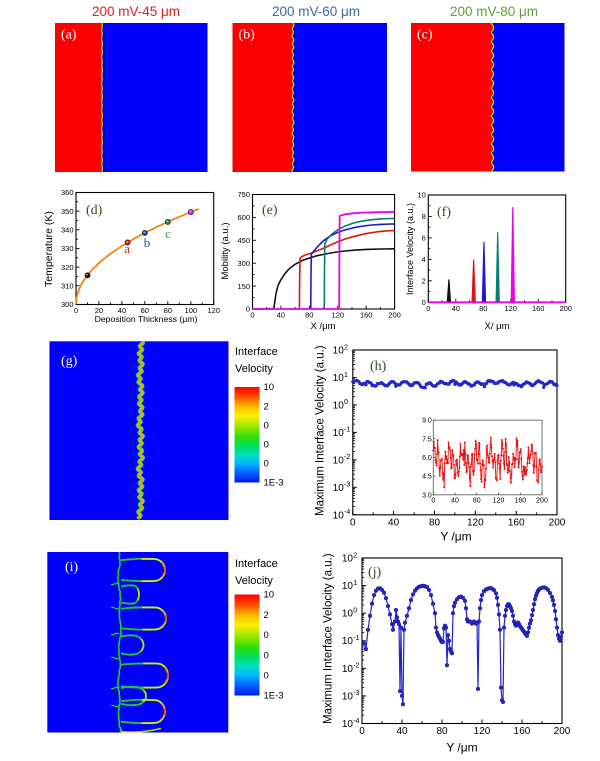  What do you see at coordinates (243, 217) in the screenshot?
I see `svg-text: 600` at bounding box center [243, 217].